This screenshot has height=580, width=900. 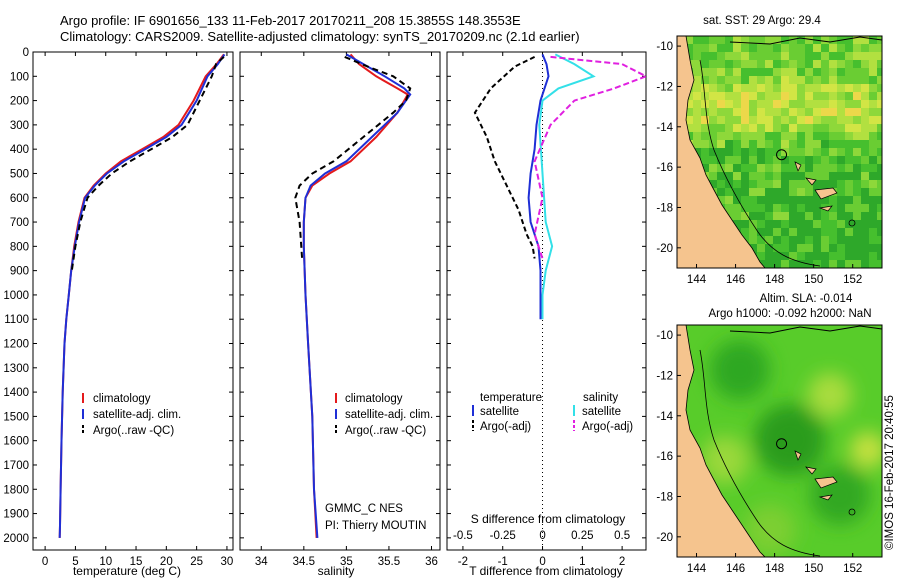 What do you see at coordinates (760, 163) in the screenshot?
I see `reef-contour` at bounding box center [760, 163].